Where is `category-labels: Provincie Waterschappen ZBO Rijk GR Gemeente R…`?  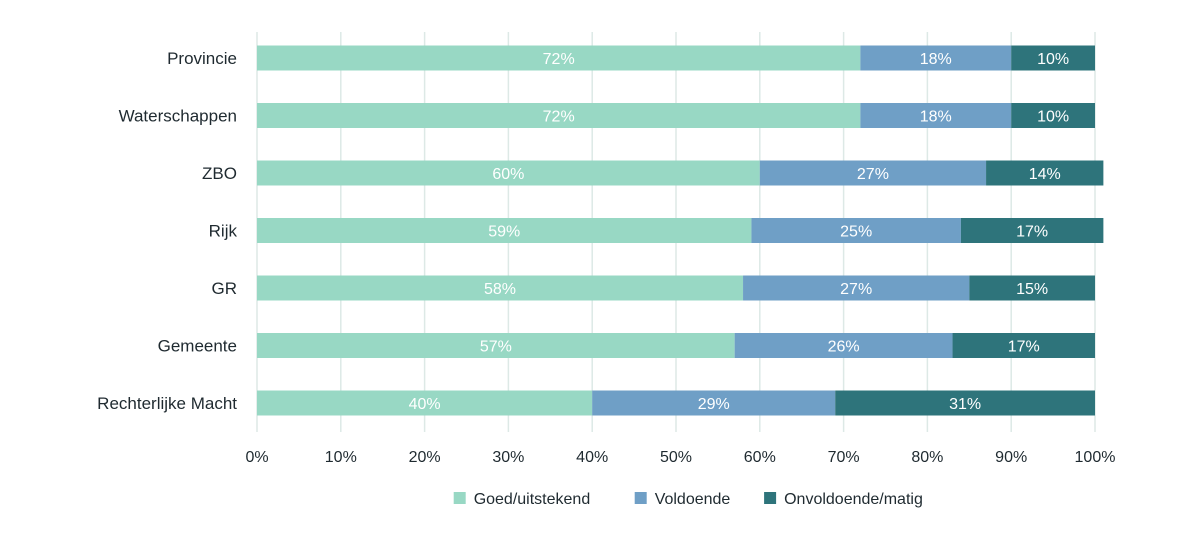
category-labels: Provincie Waterschappen ZBO Rijk GR Gemeente R… is located at coordinates (167, 231).